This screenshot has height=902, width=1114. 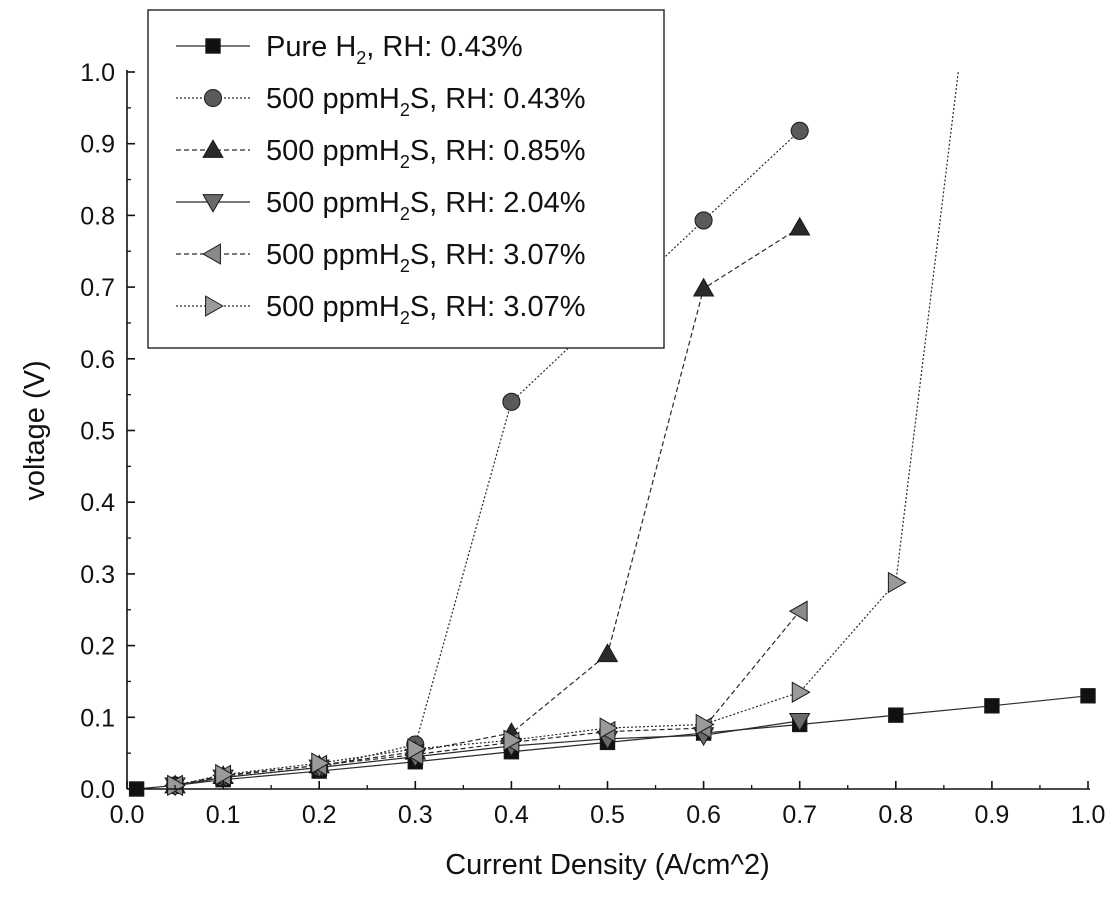 I want to click on x-tick-label: 0.3, so click(x=415, y=815).